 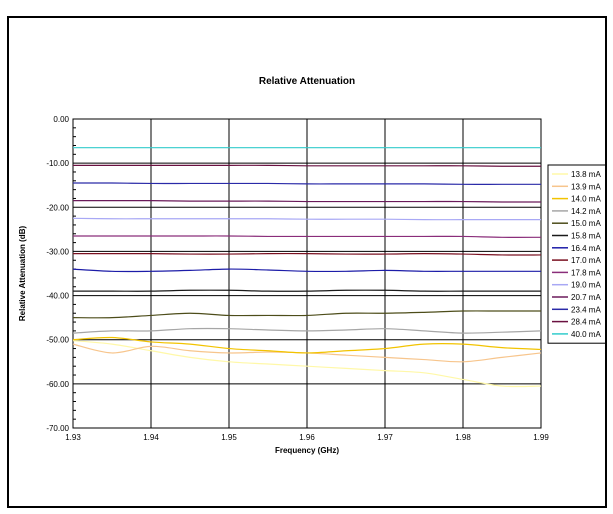 I want to click on x-axis-label: Frequency (GHz), so click(x=307, y=450).